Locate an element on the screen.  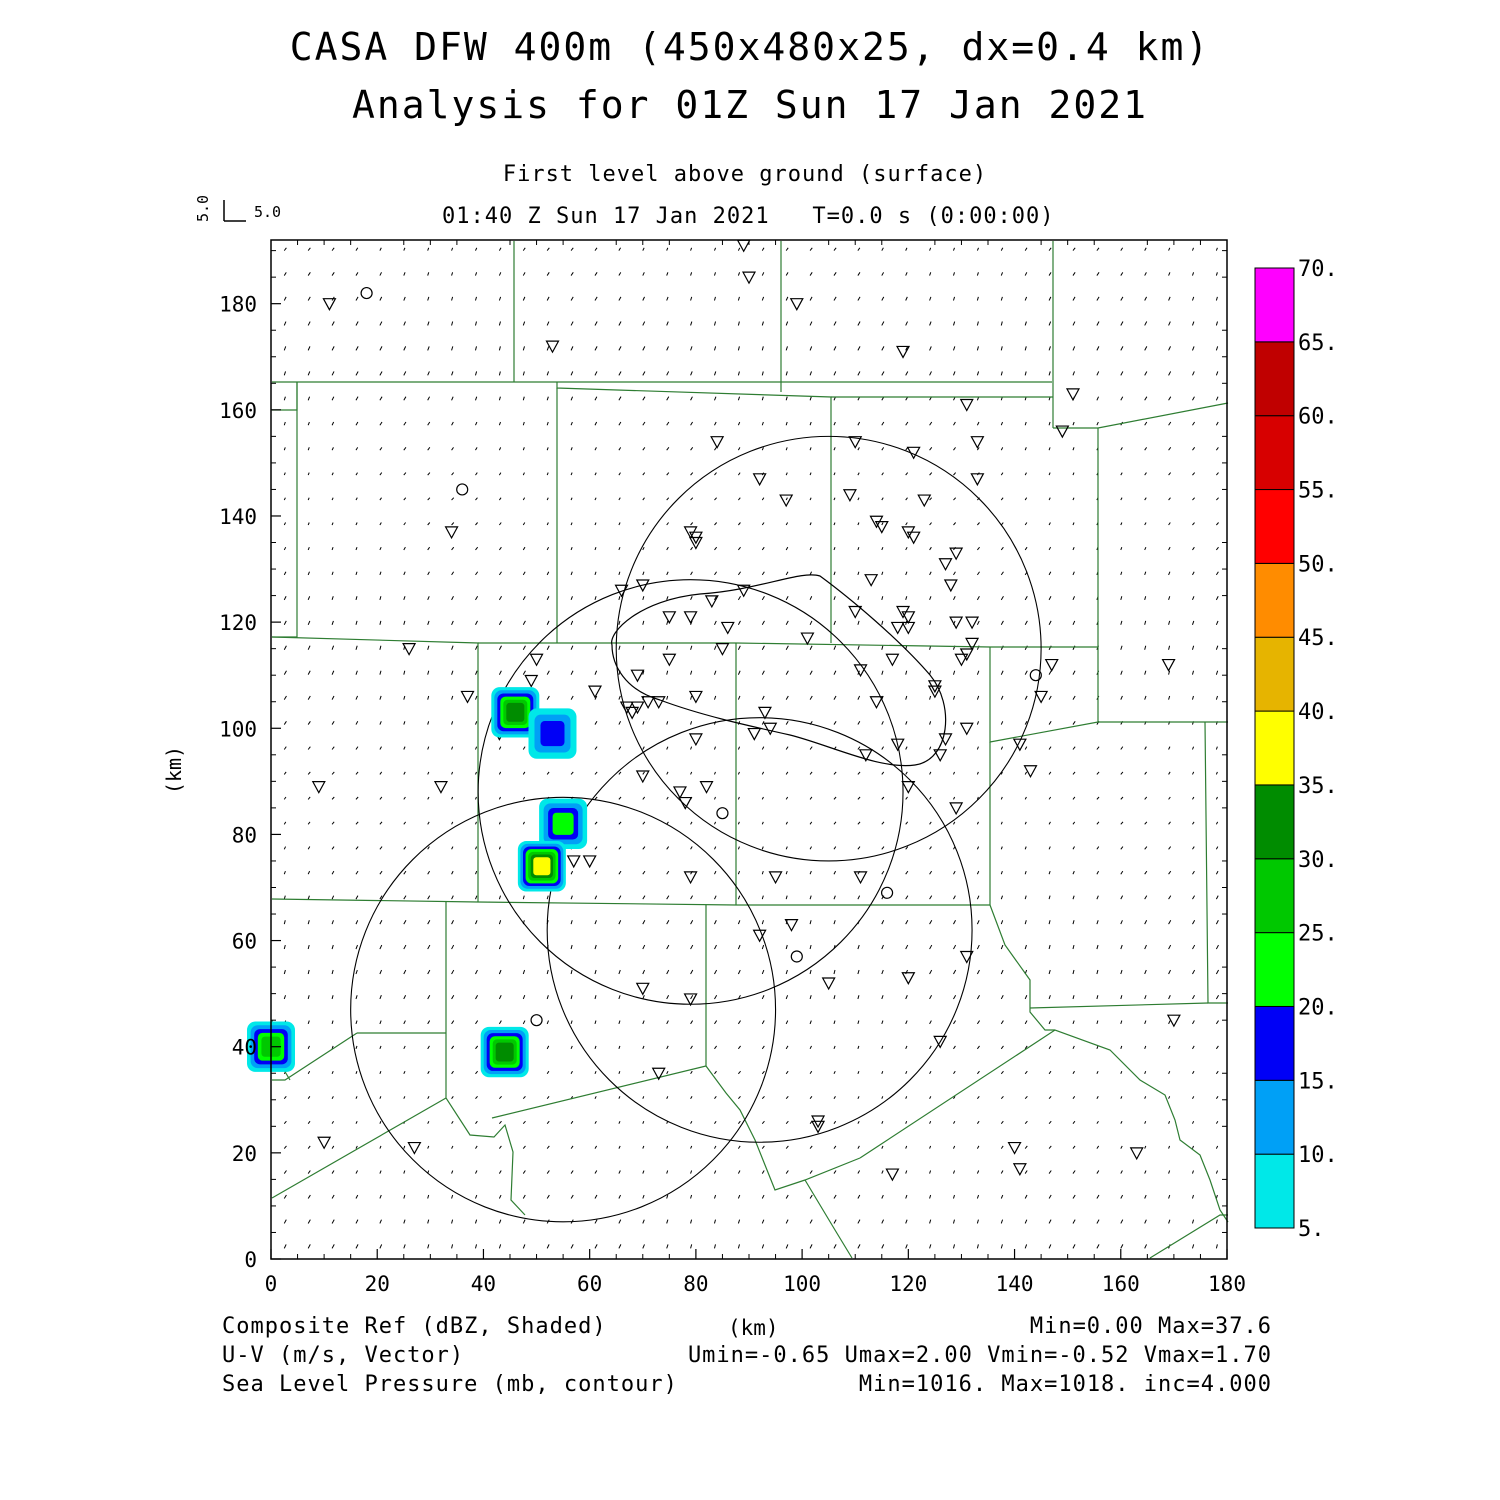
level-label: First level above ground (surface) is located at coordinates (745, 174).